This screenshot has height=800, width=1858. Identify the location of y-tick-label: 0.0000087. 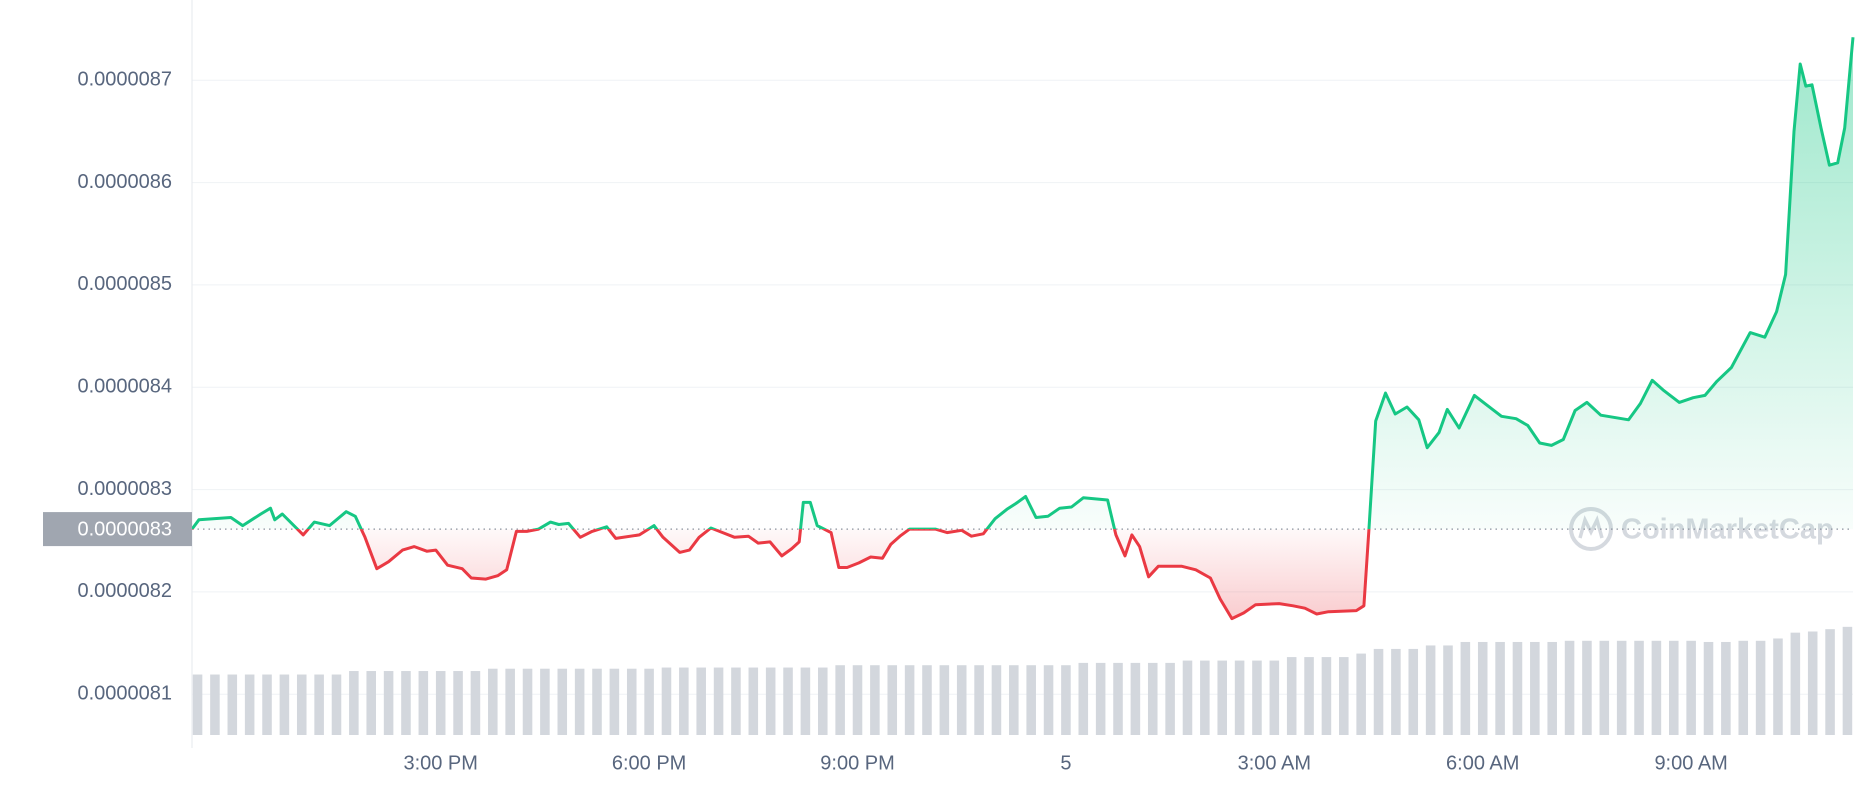
(124, 80).